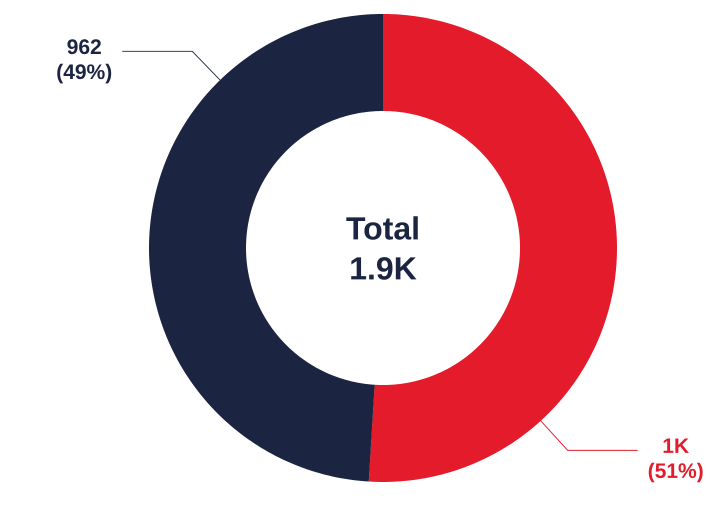  I want to click on data-label: 962 (49%), so click(84, 61).